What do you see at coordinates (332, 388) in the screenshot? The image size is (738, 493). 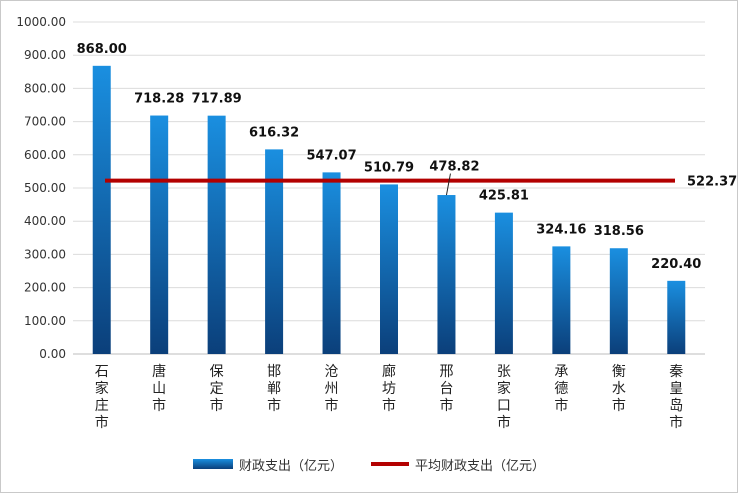 I see `category-label: 沧州市` at bounding box center [332, 388].